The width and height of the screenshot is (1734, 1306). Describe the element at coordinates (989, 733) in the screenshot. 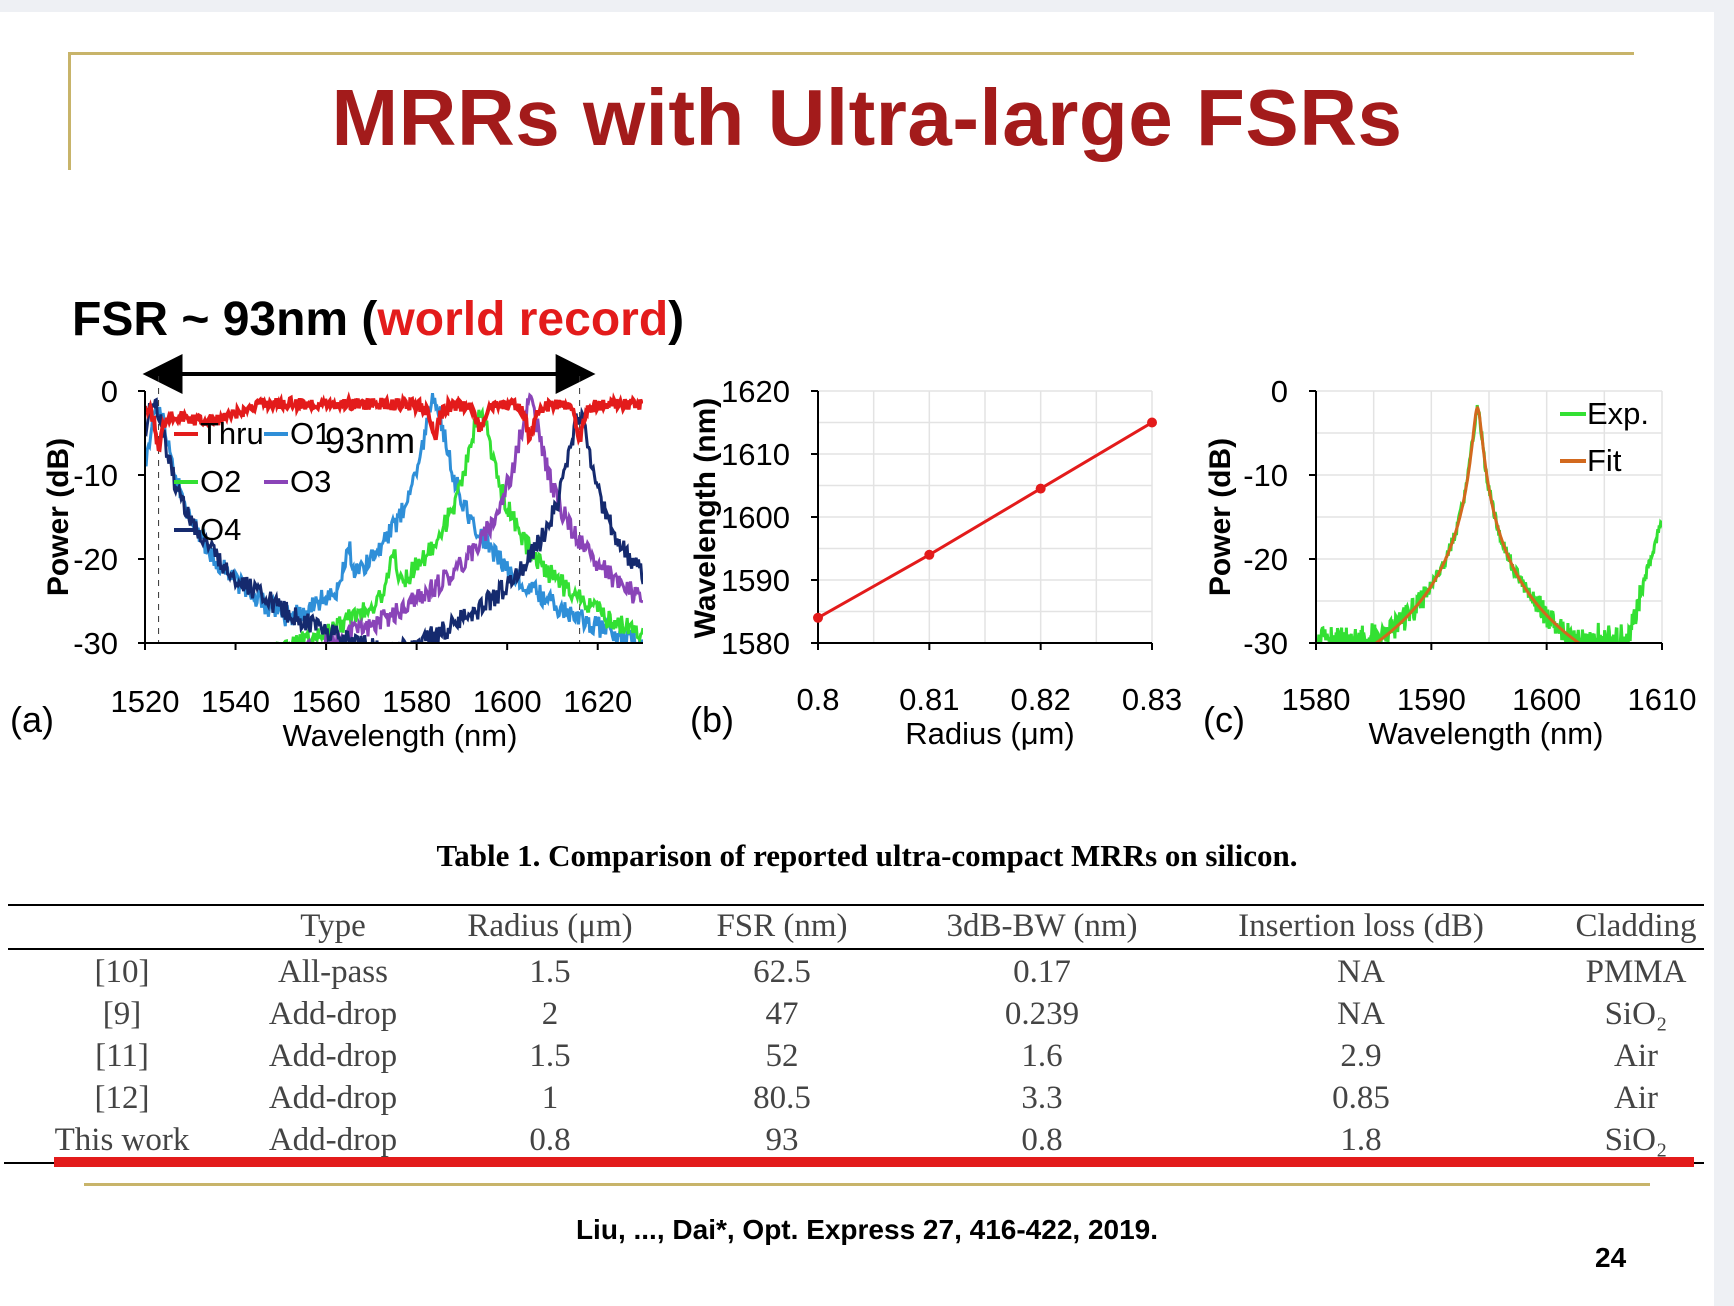

I see `panel-b-x-axis-title: Radius (μm)` at that location.